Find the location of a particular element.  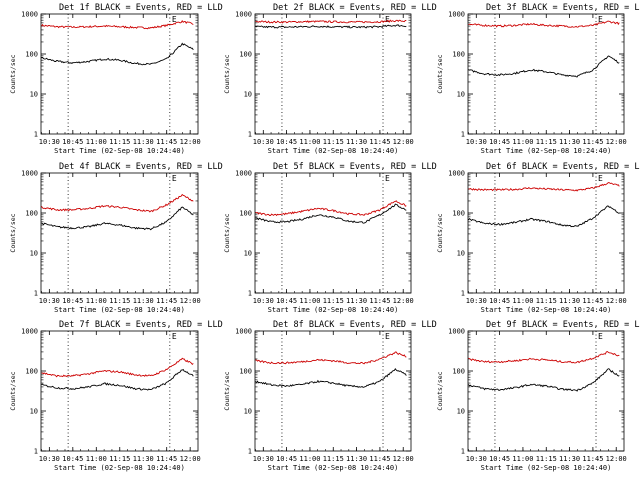

panel-title: Det 8f BLACK = Events, RED = LLD is located at coordinates (355, 325).